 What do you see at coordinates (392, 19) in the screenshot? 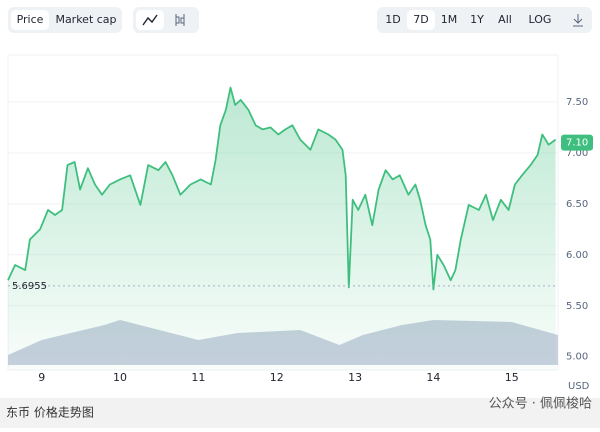
I see `range-button: 1D` at bounding box center [392, 19].